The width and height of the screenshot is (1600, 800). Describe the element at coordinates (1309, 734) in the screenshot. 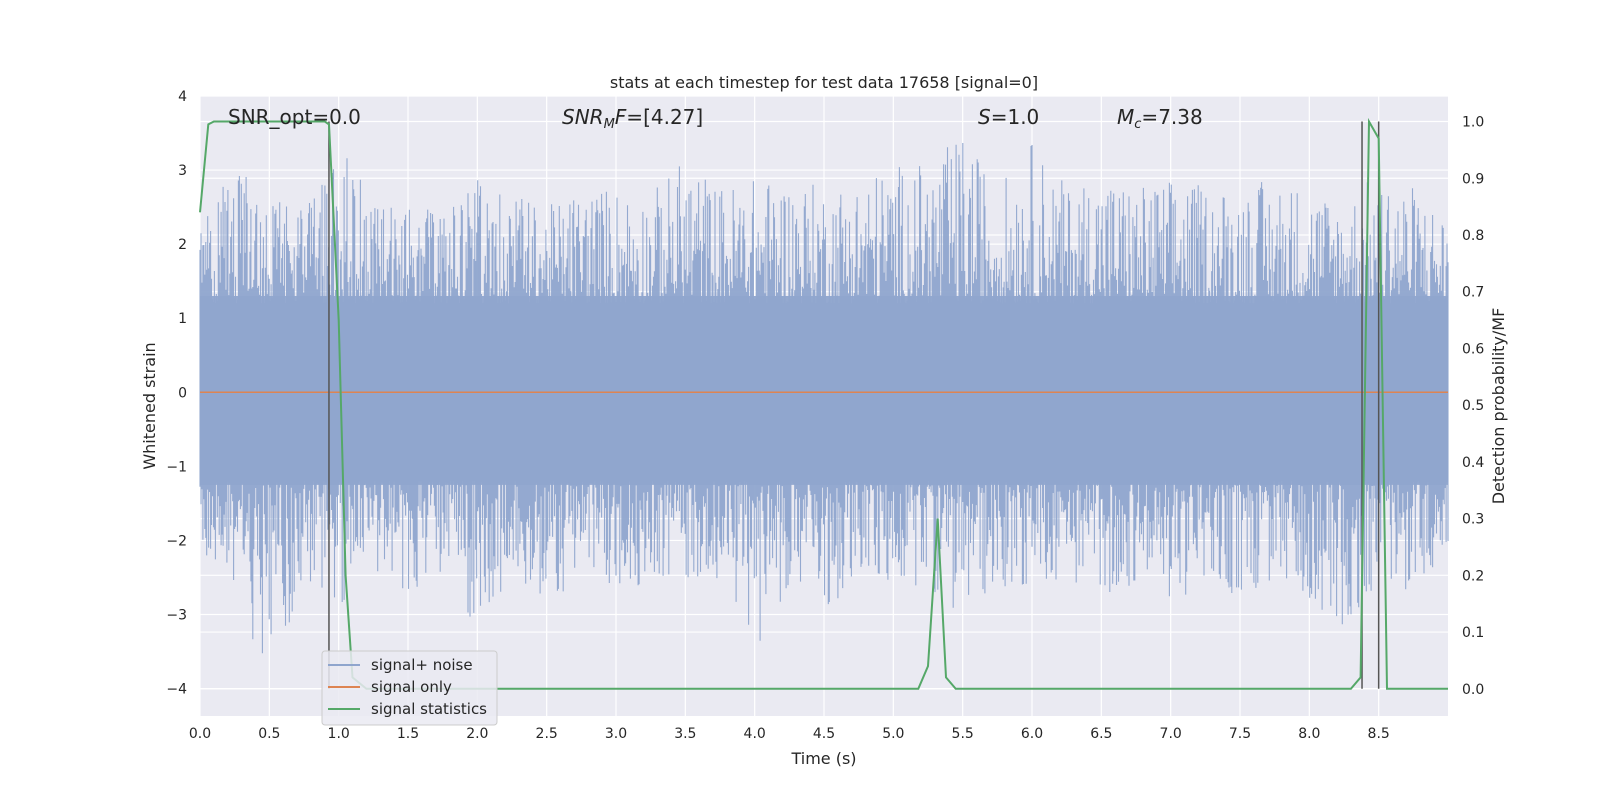

I see `x-tick-label-16: 8.0` at that location.